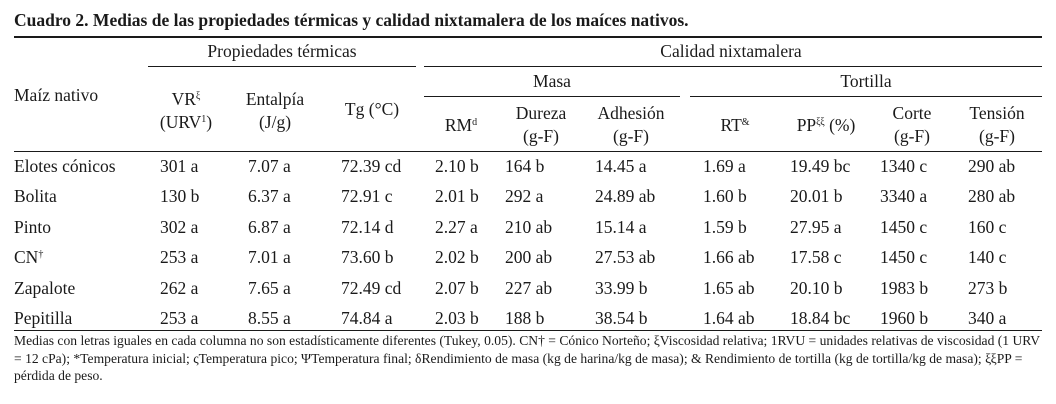 The image size is (1056, 404). Describe the element at coordinates (275, 99) in the screenshot. I see `col-header-entalpia: Entalpía` at that location.